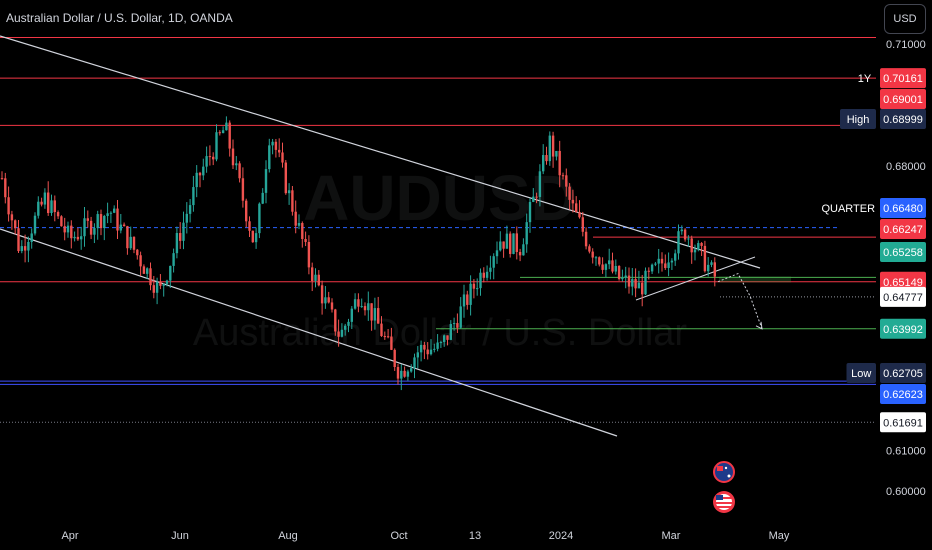 This screenshot has height=550, width=932. What do you see at coordinates (425, 536) in the screenshot?
I see `time-axis: Apr Jun Aug Oct 13 2024 Mar May` at bounding box center [425, 536].